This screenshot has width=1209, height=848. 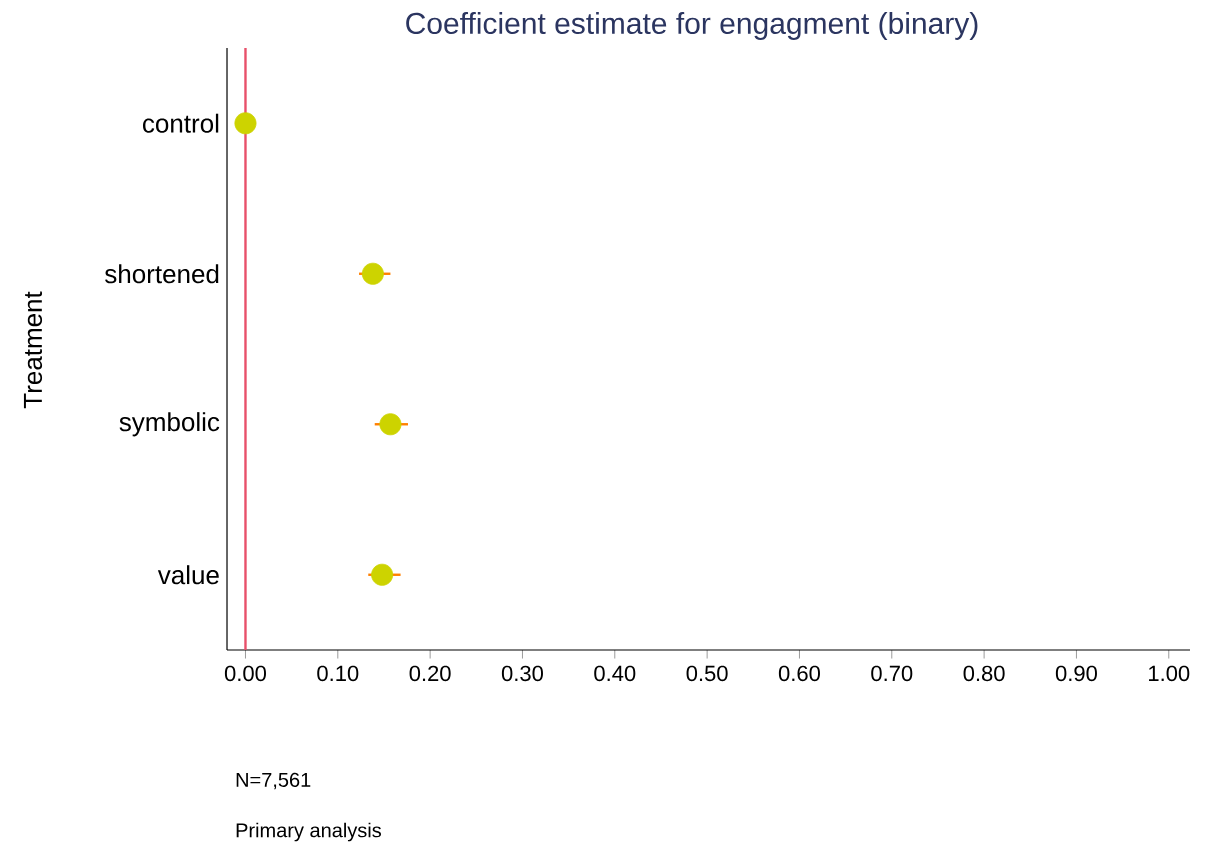 I want to click on x-tick-label: 0.70, so click(x=892, y=673).